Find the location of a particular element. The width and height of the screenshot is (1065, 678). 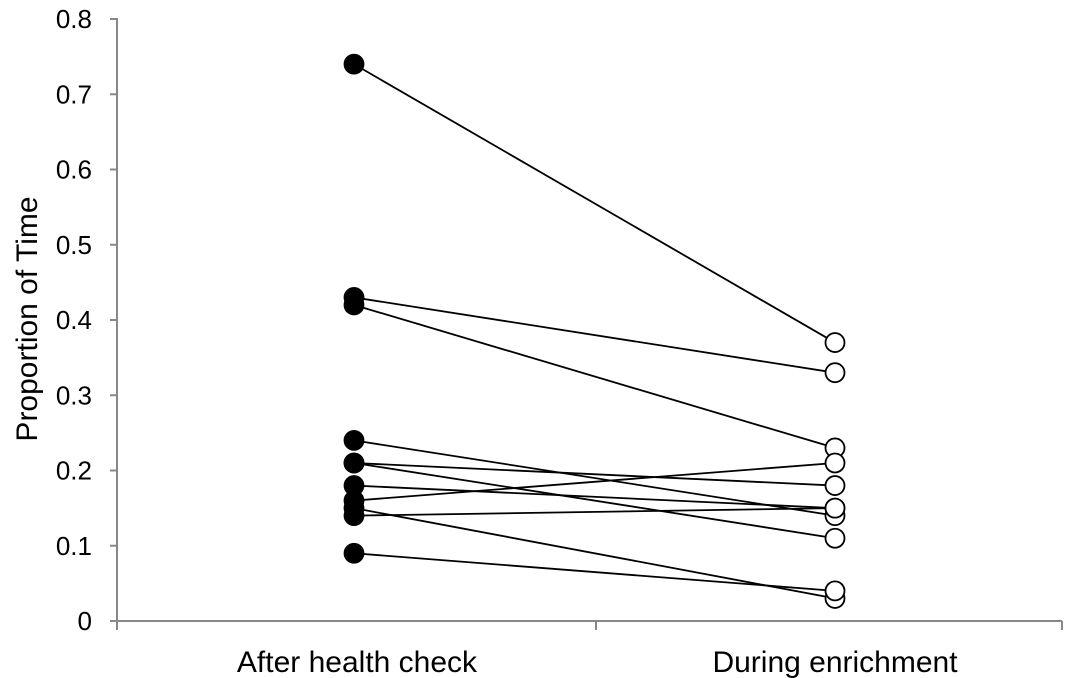

y-tick-label: 0.3 is located at coordinates (74, 395).